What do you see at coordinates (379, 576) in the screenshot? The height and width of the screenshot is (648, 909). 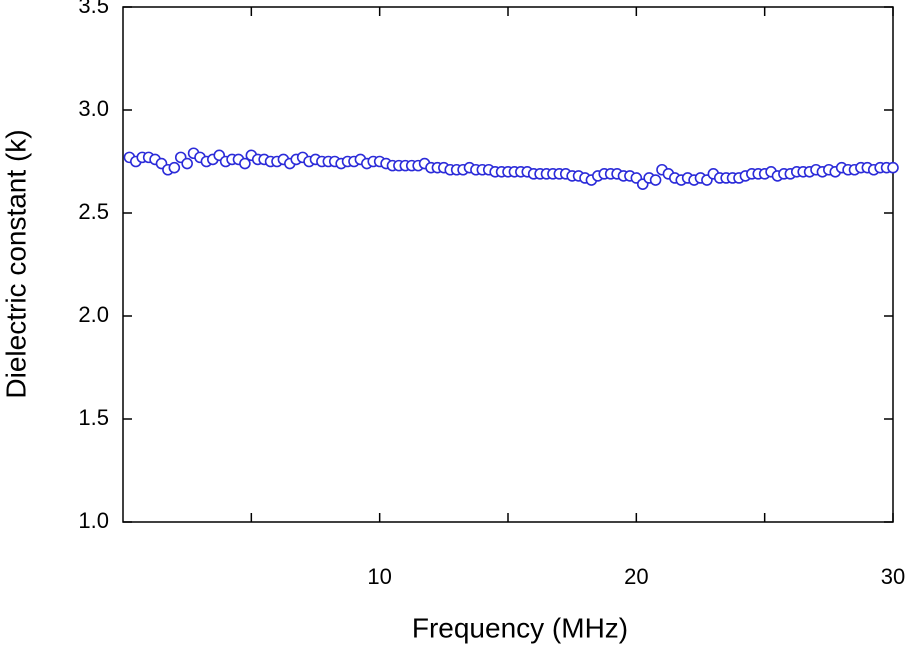 I see `x-tick-label: 10` at bounding box center [379, 576].